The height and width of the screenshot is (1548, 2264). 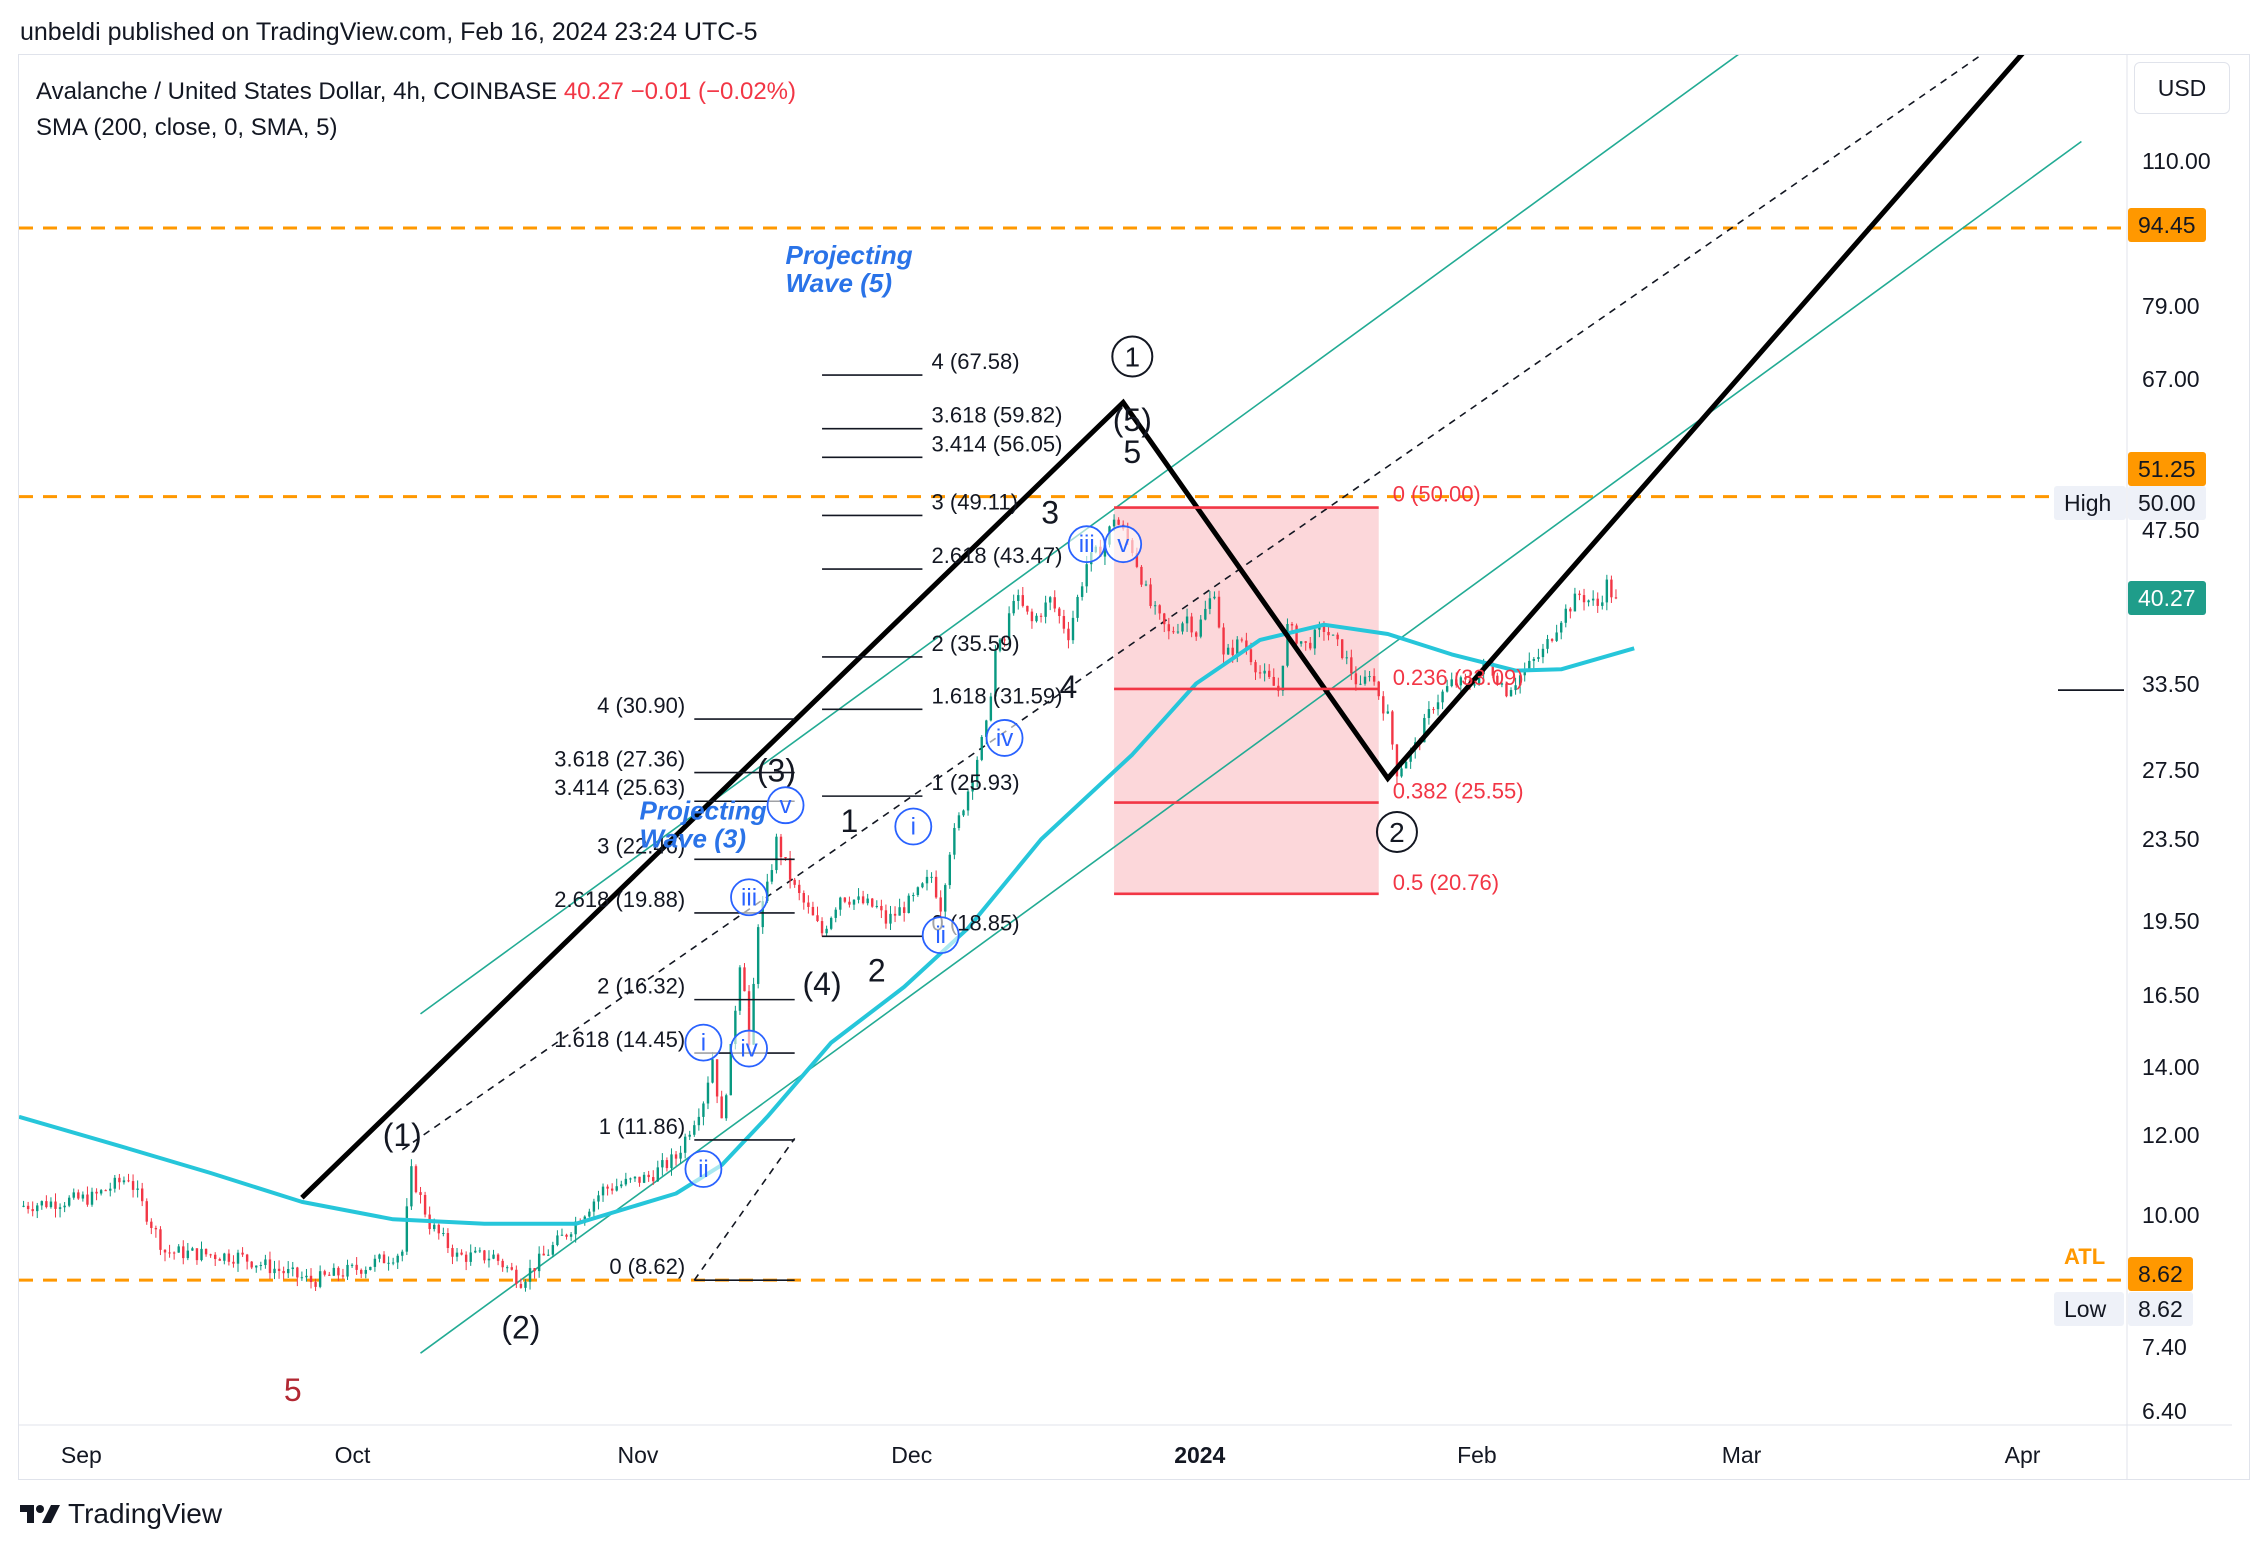 I want to click on fib-ext-wave3-label: 3.414 (25.63), so click(x=619, y=787).